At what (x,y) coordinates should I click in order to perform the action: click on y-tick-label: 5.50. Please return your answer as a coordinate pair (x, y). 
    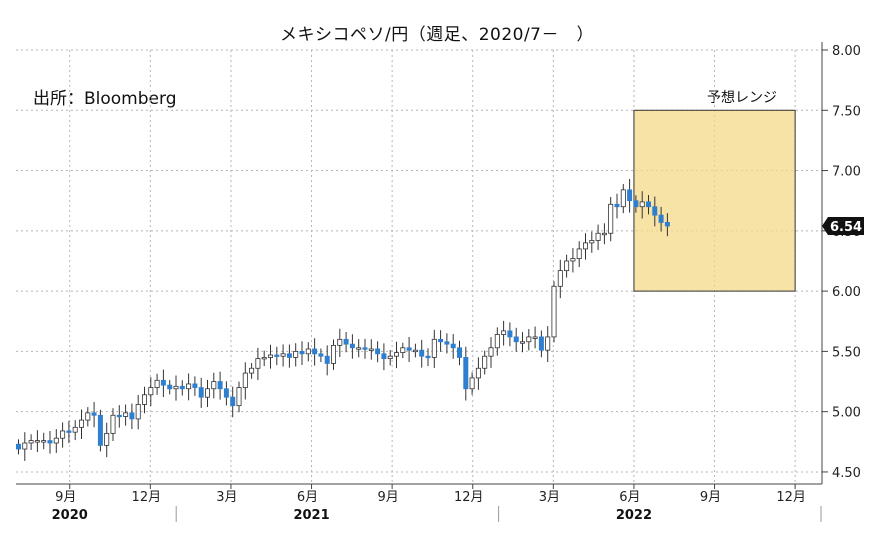
    Looking at the image, I should click on (846, 352).